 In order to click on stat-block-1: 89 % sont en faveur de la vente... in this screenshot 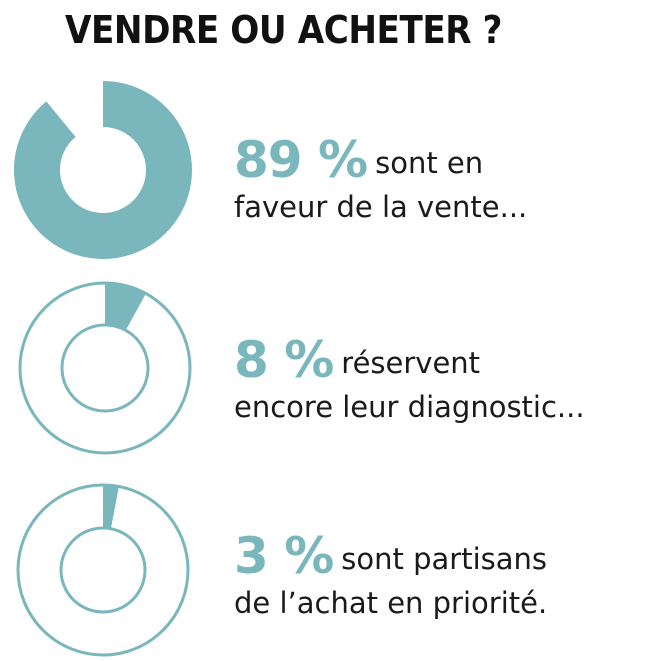, I will do `click(381, 182)`.